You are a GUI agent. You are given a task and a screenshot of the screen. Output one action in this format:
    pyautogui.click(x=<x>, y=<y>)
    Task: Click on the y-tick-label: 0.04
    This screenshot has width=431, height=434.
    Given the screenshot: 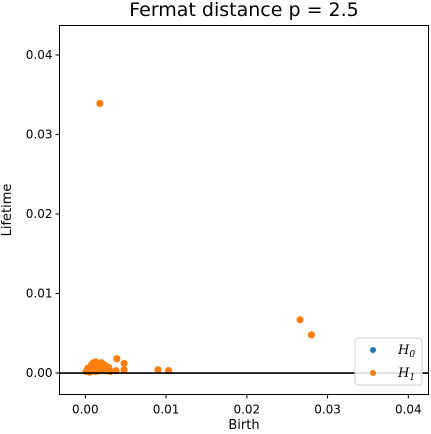 What is the action you would take?
    pyautogui.click(x=39, y=55)
    